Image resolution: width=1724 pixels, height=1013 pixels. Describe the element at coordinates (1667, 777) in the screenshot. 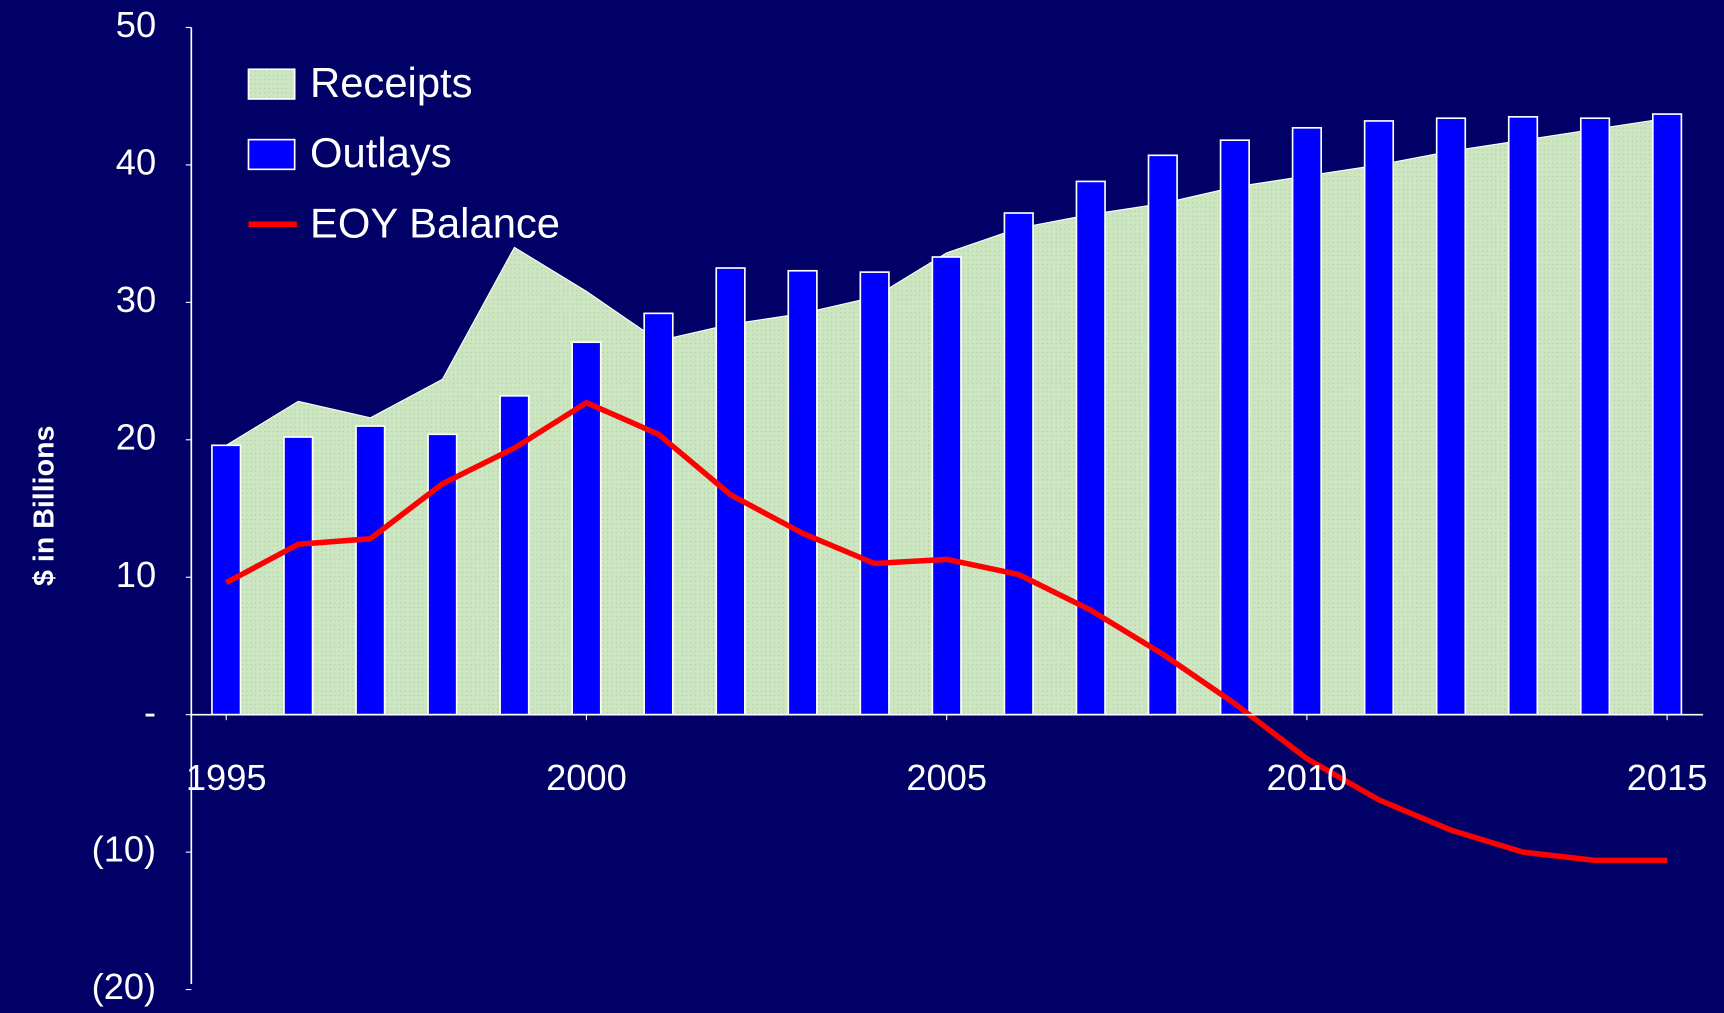

I see `x-tick-label: 2015` at that location.